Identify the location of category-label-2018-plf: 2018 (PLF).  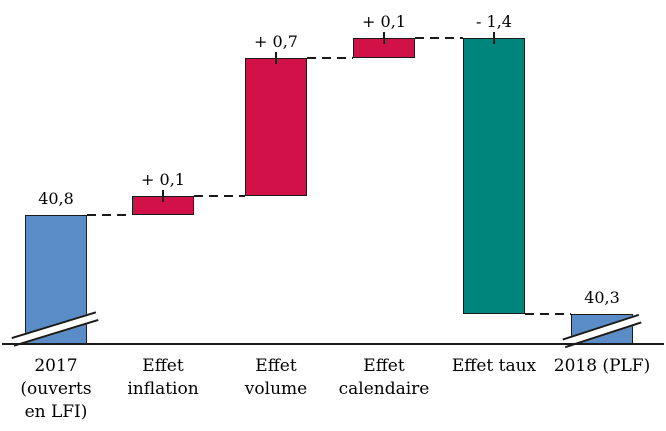
(594, 366).